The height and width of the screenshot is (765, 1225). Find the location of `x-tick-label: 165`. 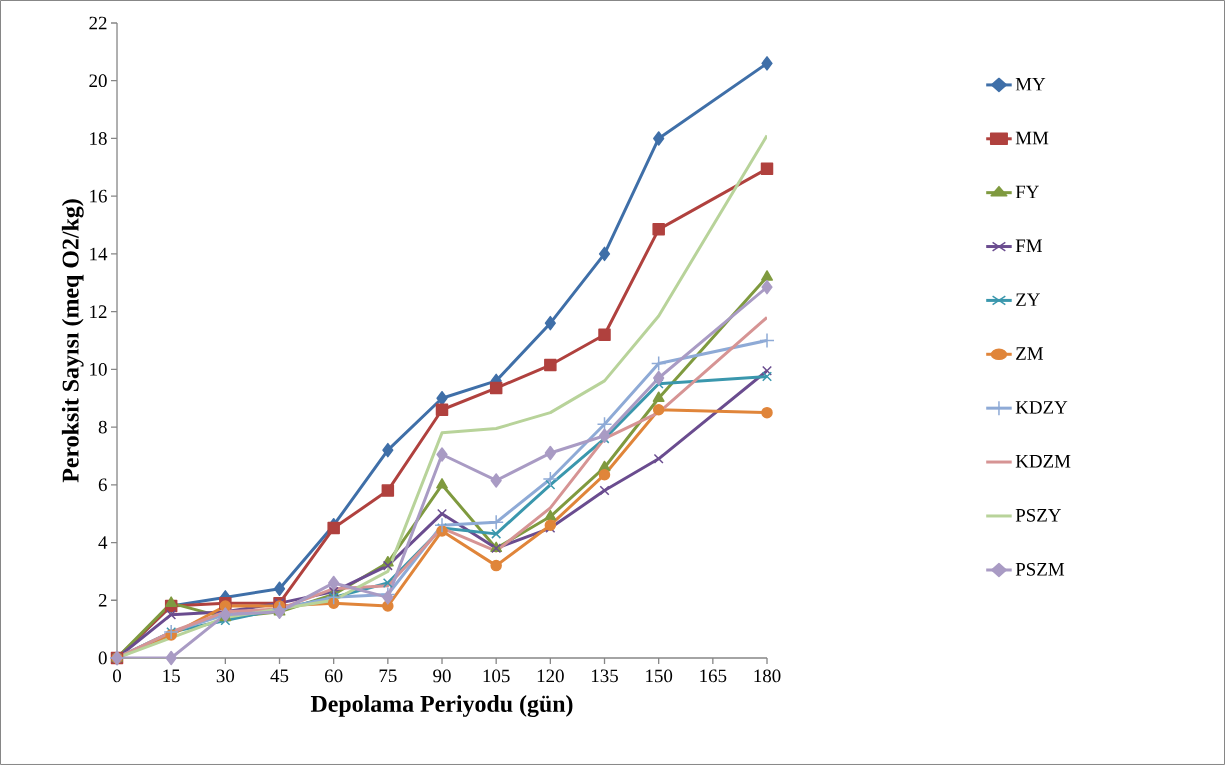

x-tick-label: 165 is located at coordinates (713, 676).